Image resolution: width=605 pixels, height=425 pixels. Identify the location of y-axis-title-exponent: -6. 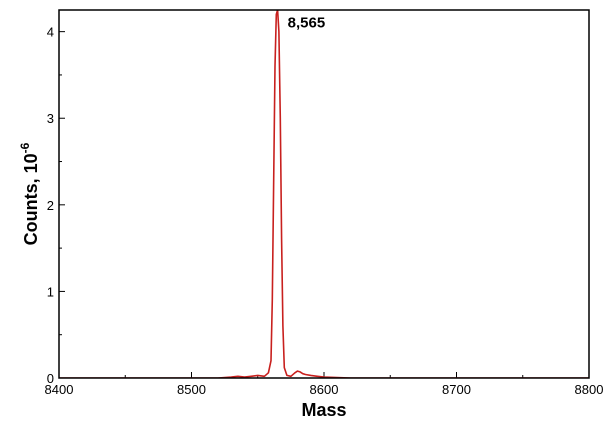
(25, 147).